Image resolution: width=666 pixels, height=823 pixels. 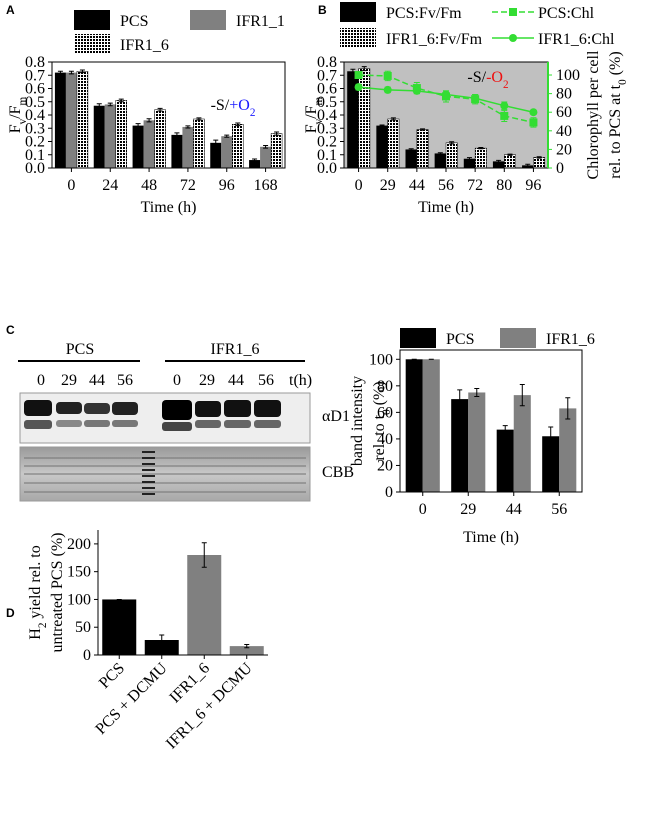 What do you see at coordinates (387, 412) in the screenshot?
I see `y-axis-label-part: 0` at bounding box center [387, 412].